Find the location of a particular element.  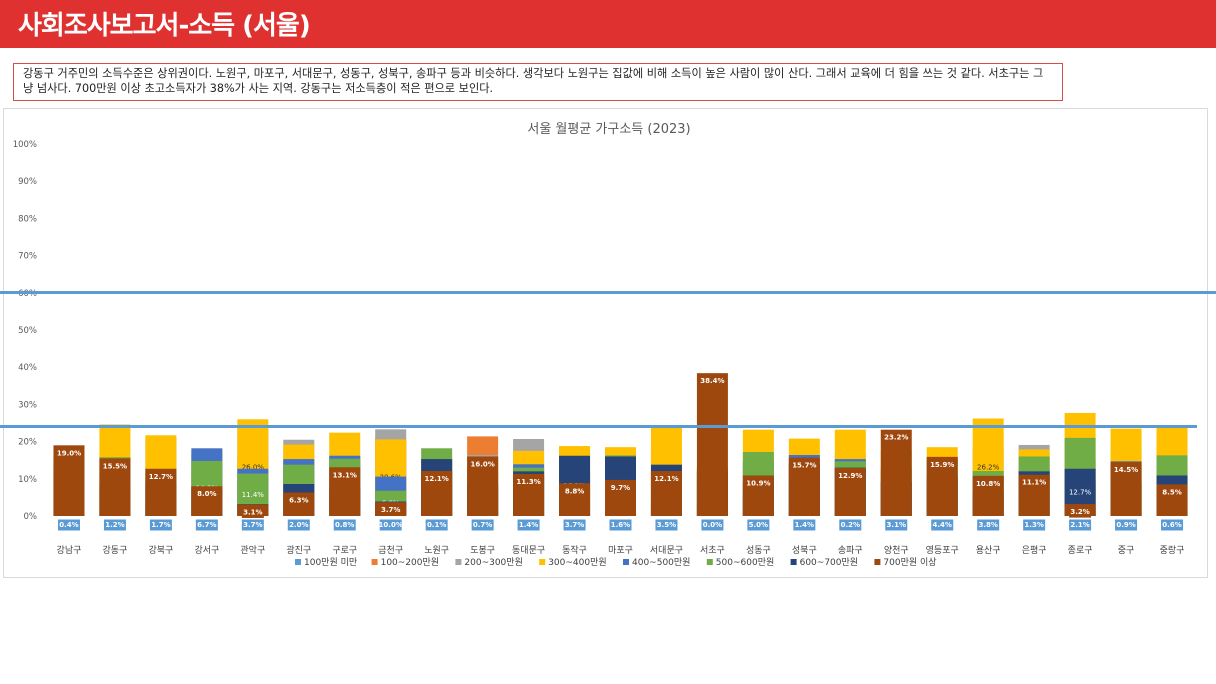

y-tick-label: 20% is located at coordinates (27, 443).